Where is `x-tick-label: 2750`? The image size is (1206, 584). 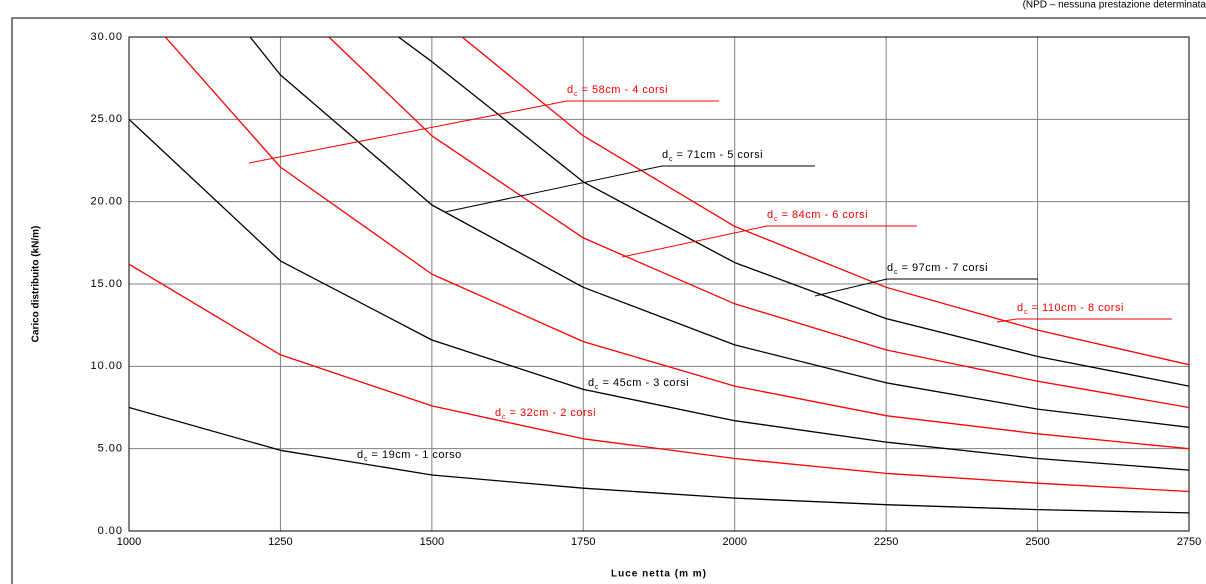
x-tick-label: 2750 is located at coordinates (1189, 542).